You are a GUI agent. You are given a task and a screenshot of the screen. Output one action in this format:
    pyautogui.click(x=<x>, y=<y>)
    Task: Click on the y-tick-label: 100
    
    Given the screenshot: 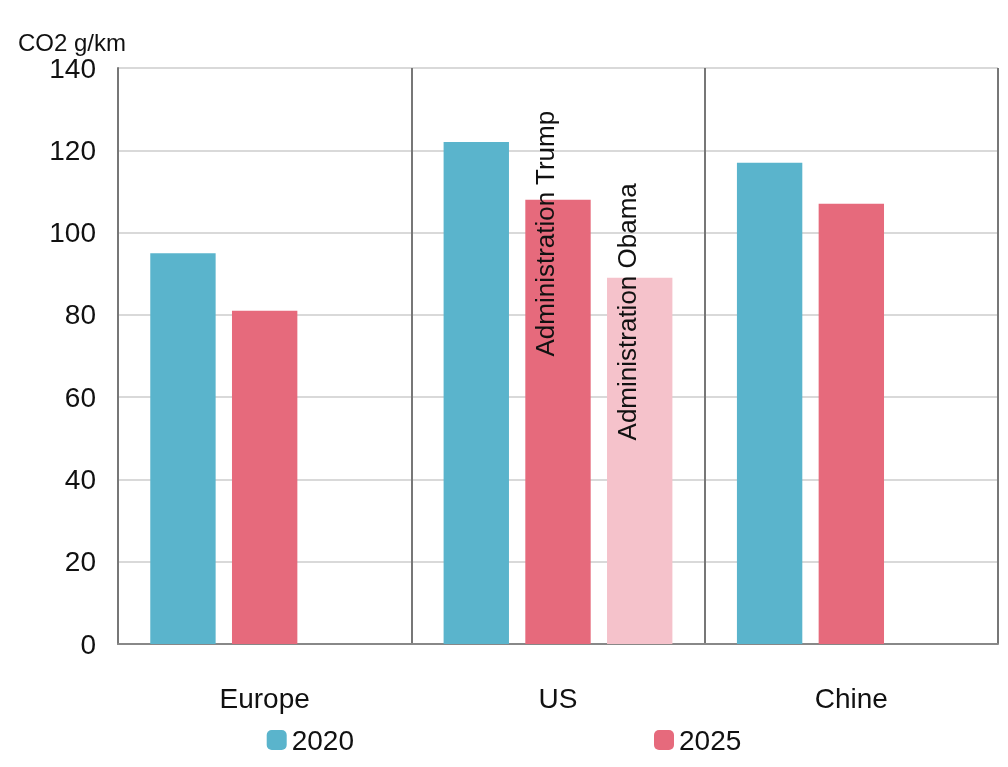 What is the action you would take?
    pyautogui.click(x=72, y=233)
    